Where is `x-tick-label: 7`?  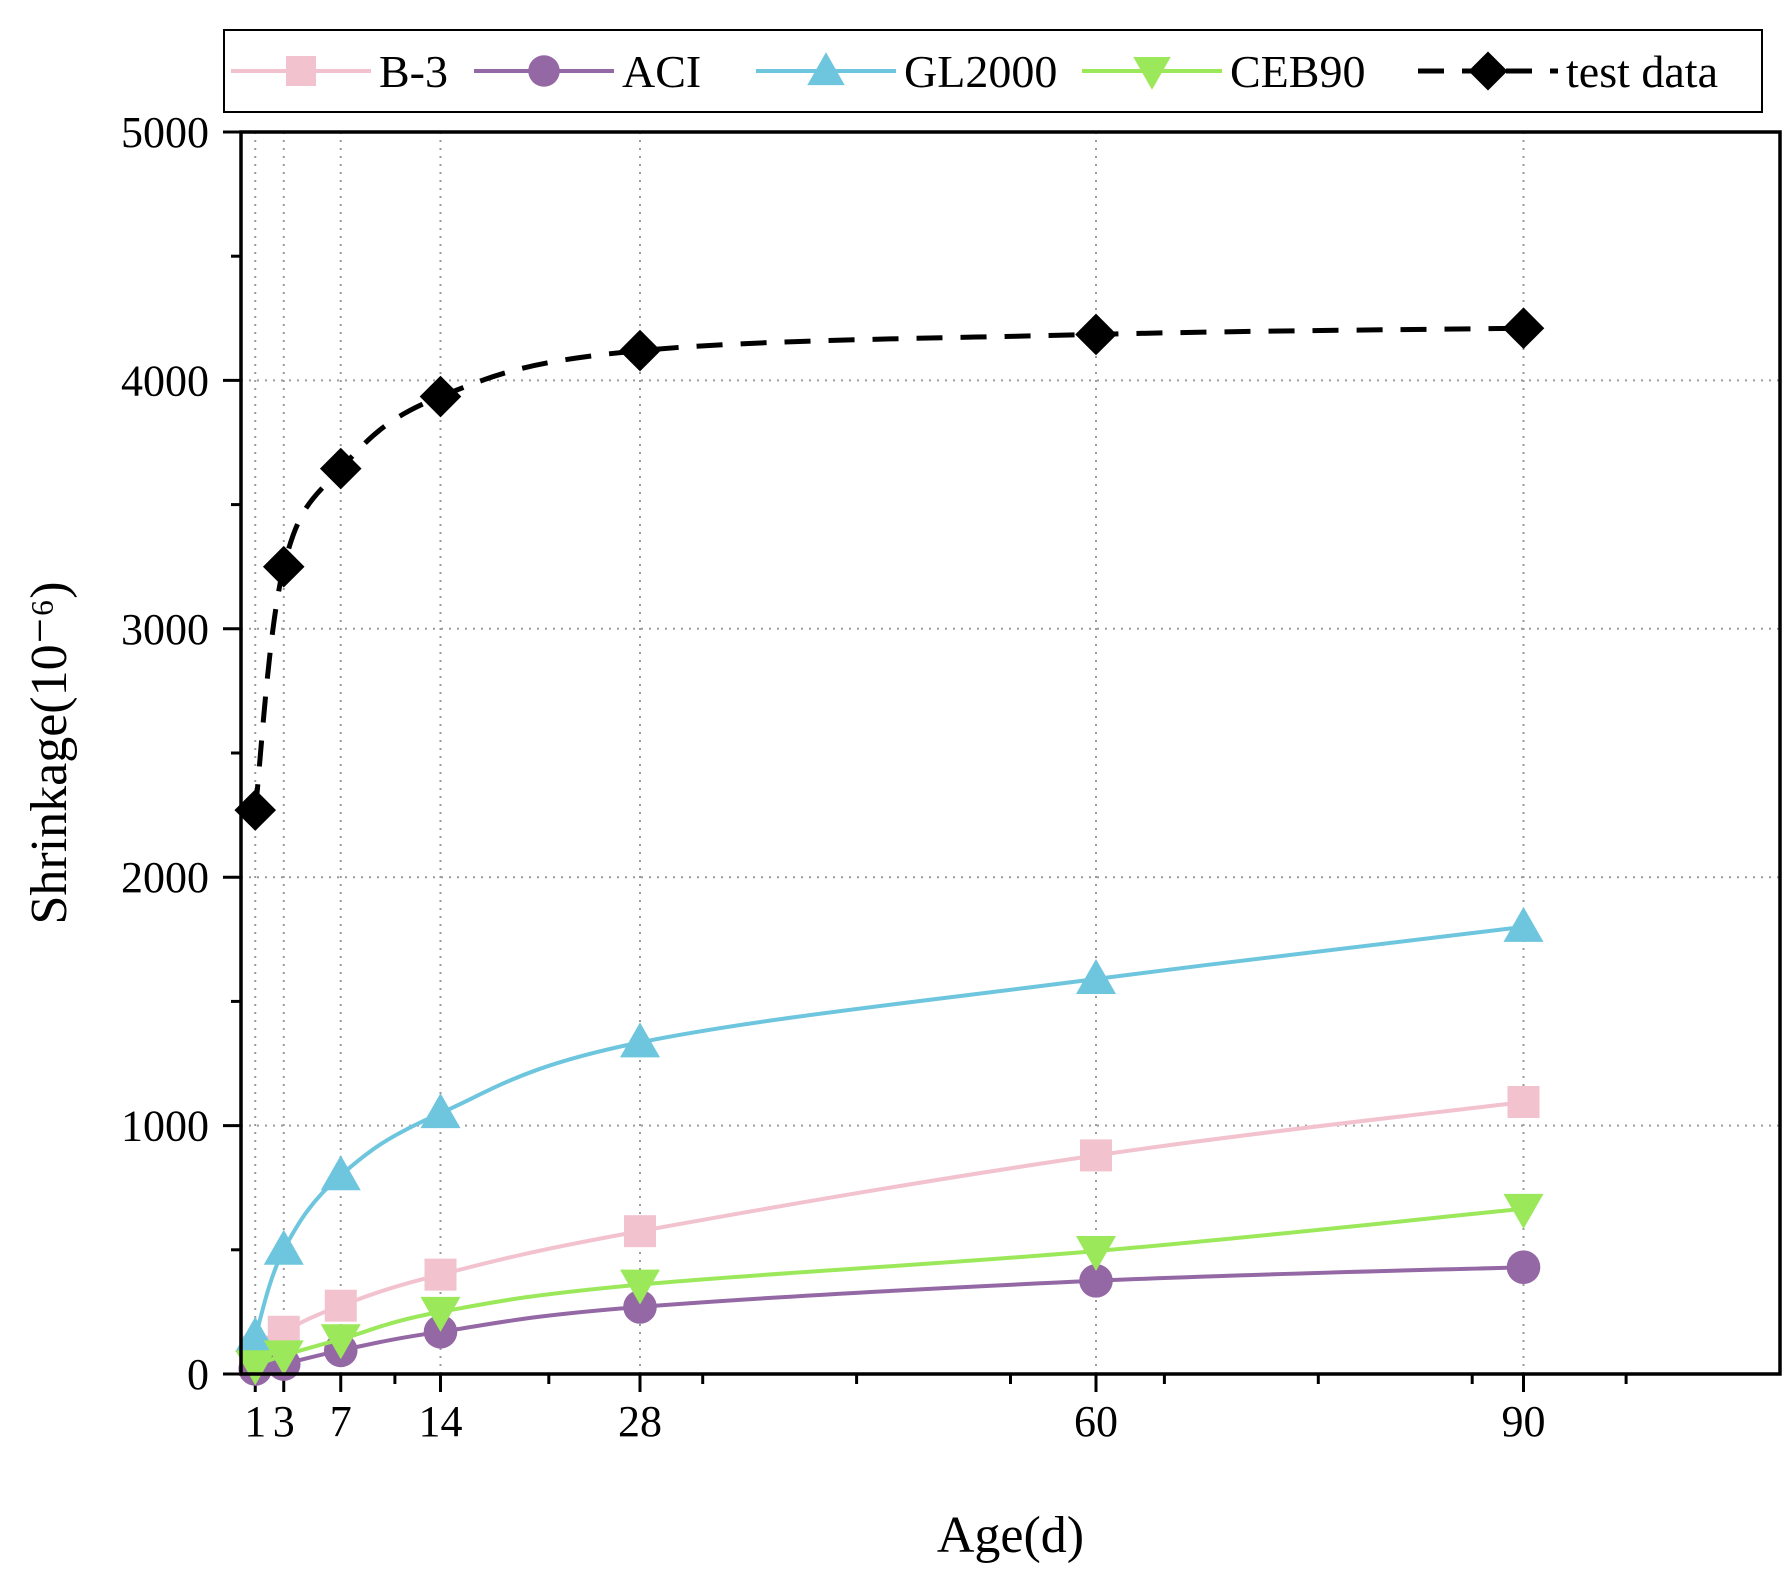 x-tick-label: 7 is located at coordinates (341, 1421).